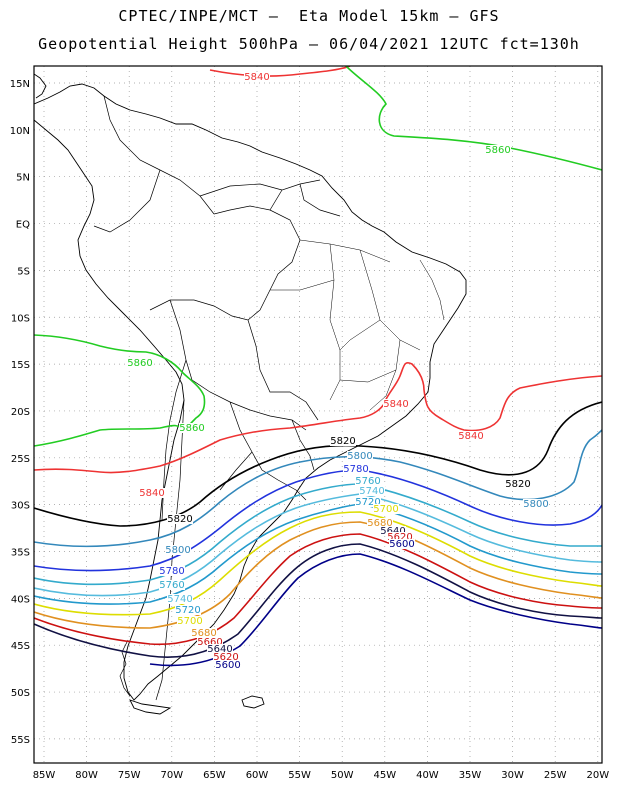  What do you see at coordinates (20, 84) in the screenshot?
I see `lat-tick-label: 15N` at bounding box center [20, 84].